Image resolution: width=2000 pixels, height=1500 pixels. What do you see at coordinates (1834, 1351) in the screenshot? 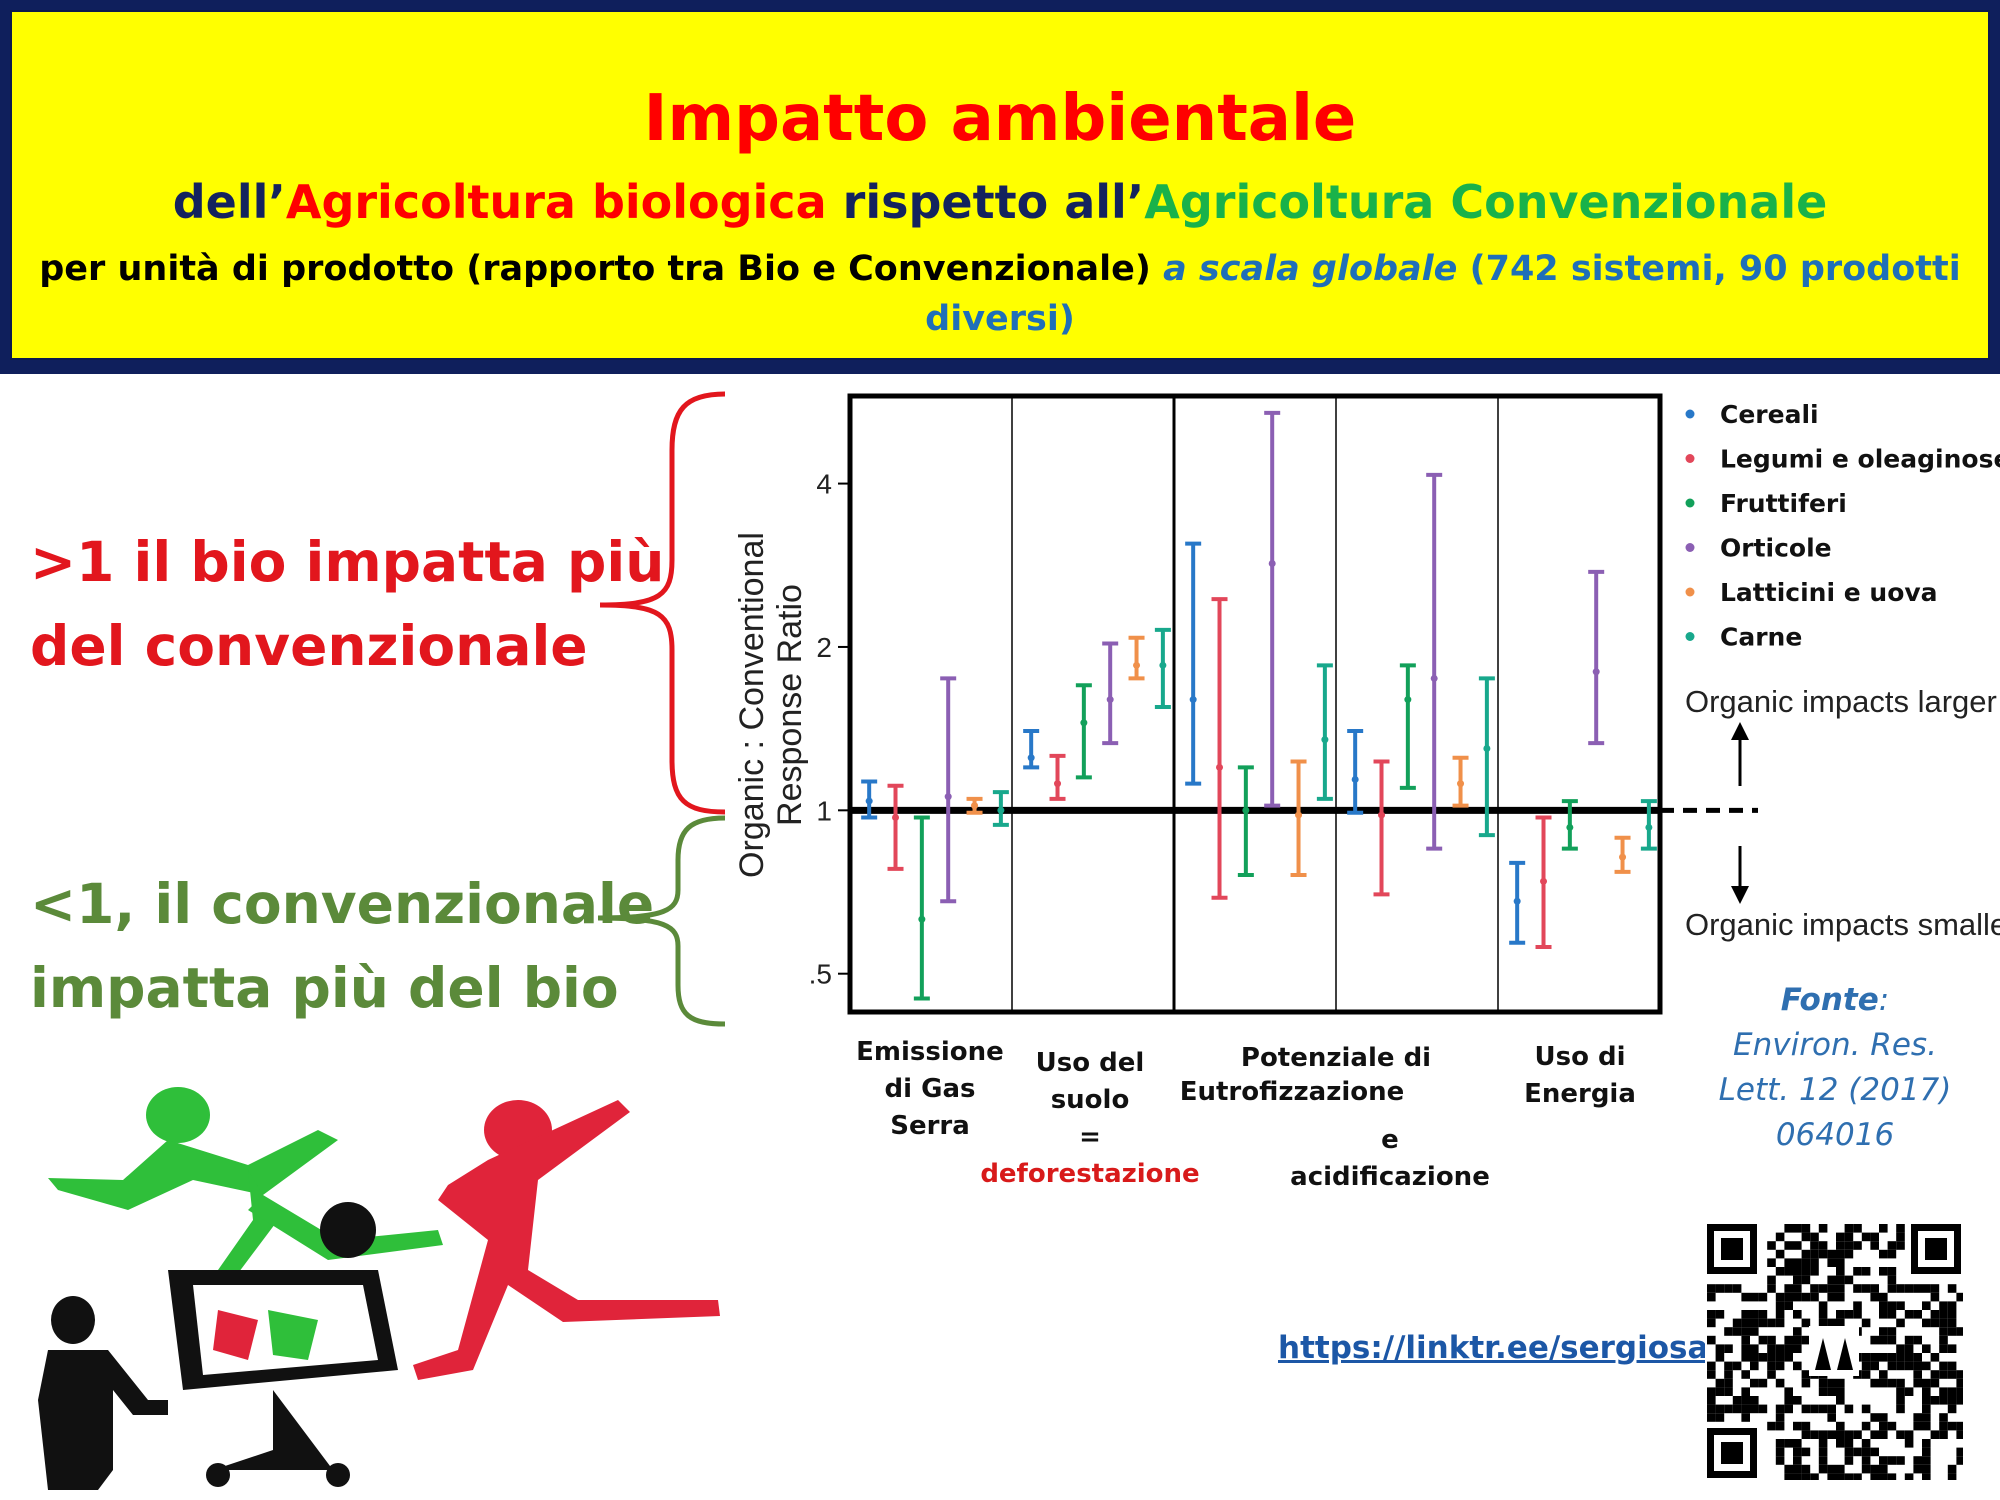
I see `qr-code` at bounding box center [1834, 1351].